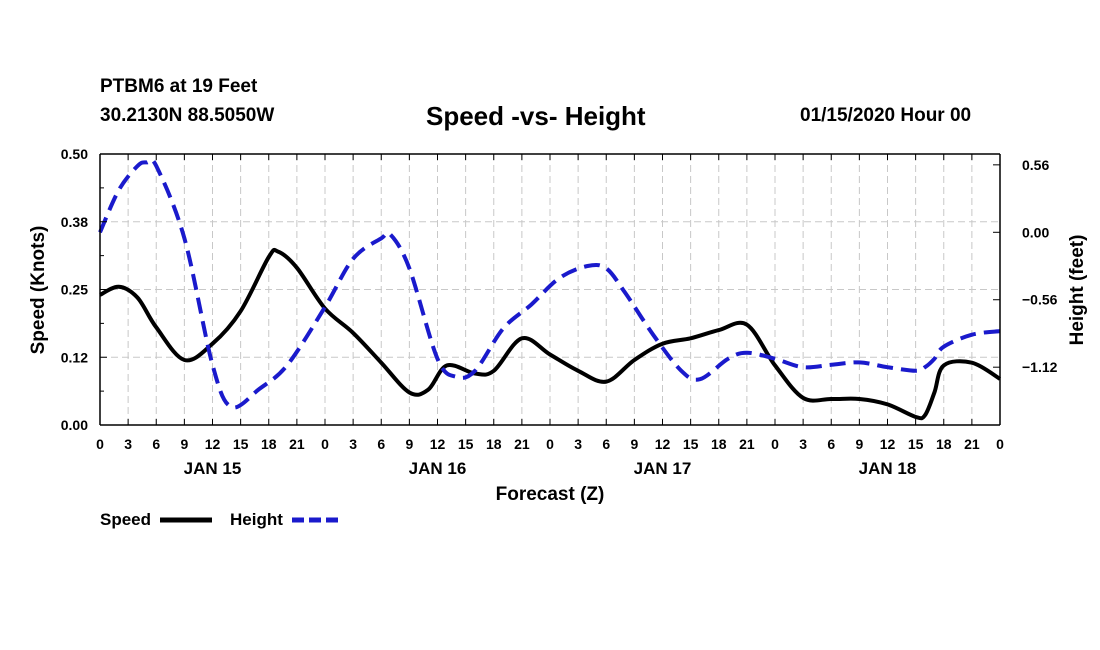 The height and width of the screenshot is (650, 1100). What do you see at coordinates (38, 290) in the screenshot?
I see `y-axis-label: Speed (Knots)` at bounding box center [38, 290].